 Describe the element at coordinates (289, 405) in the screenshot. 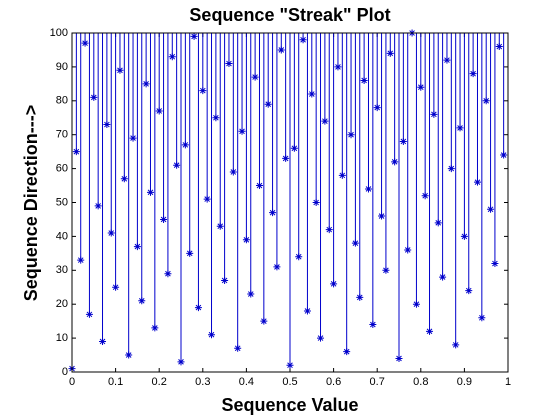

I see `x-axis-label: Sequence Value` at that location.